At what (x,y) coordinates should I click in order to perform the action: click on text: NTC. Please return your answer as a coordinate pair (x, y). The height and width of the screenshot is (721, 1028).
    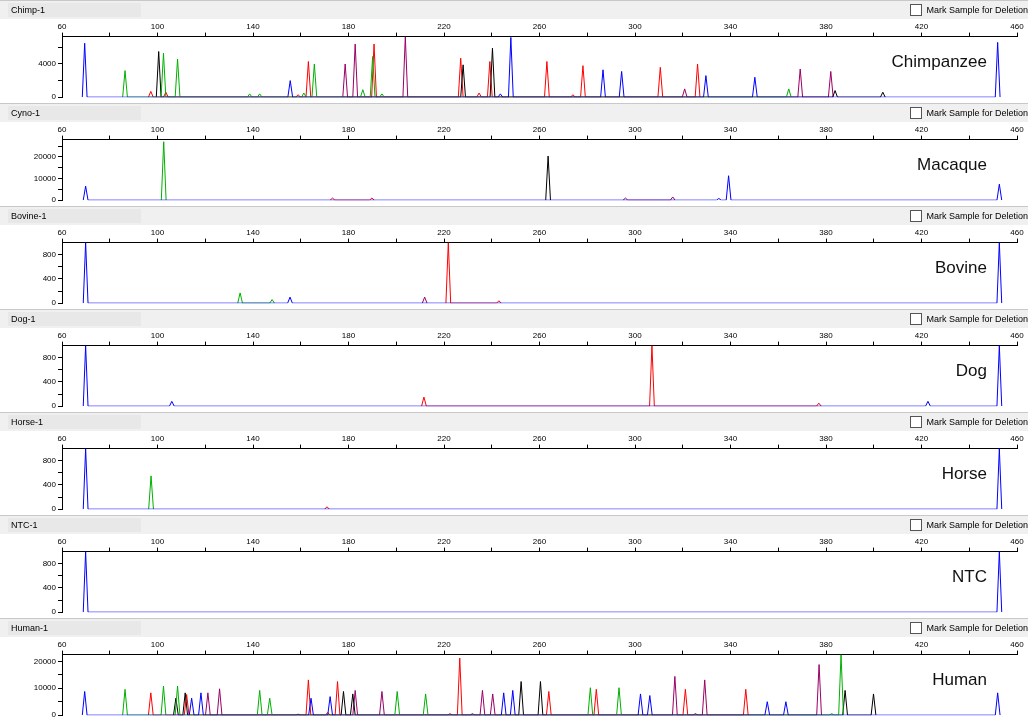
    Looking at the image, I should click on (969, 576).